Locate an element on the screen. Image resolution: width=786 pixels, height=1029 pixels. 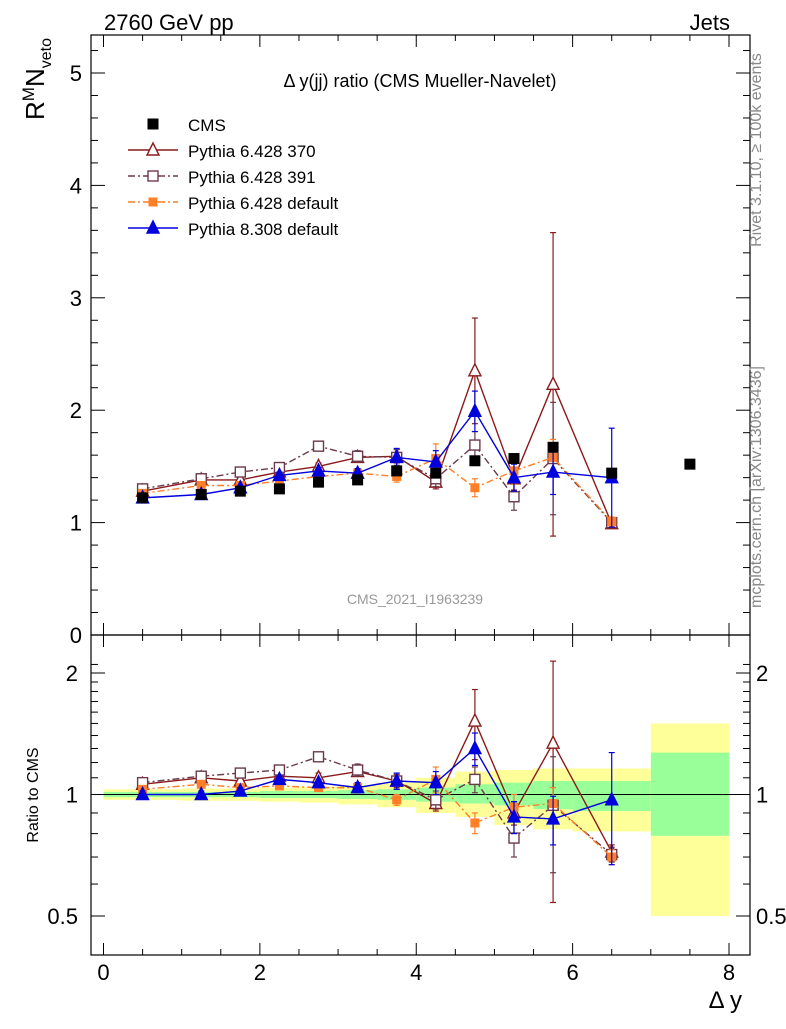
ratio-series-2-line is located at coordinates (377, 818).